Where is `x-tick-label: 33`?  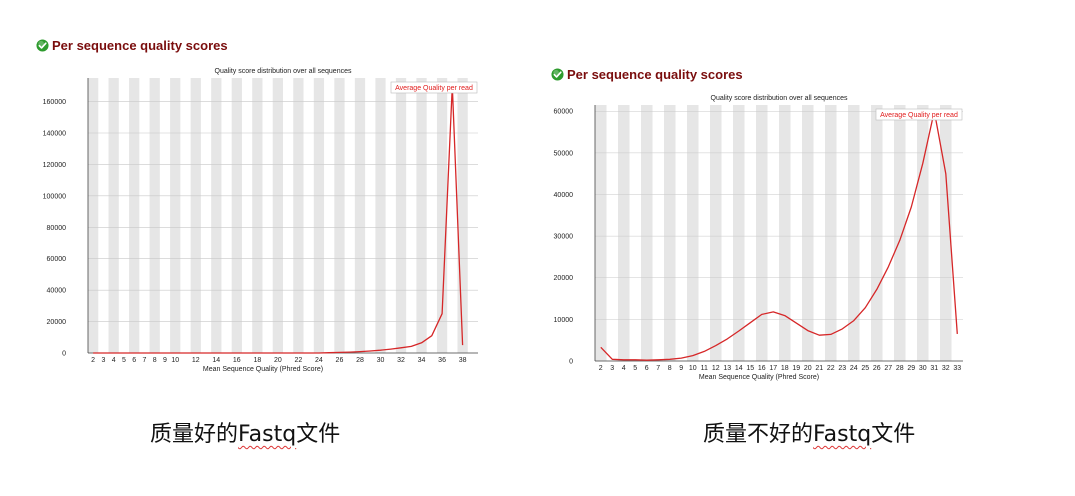 x-tick-label: 33 is located at coordinates (957, 368).